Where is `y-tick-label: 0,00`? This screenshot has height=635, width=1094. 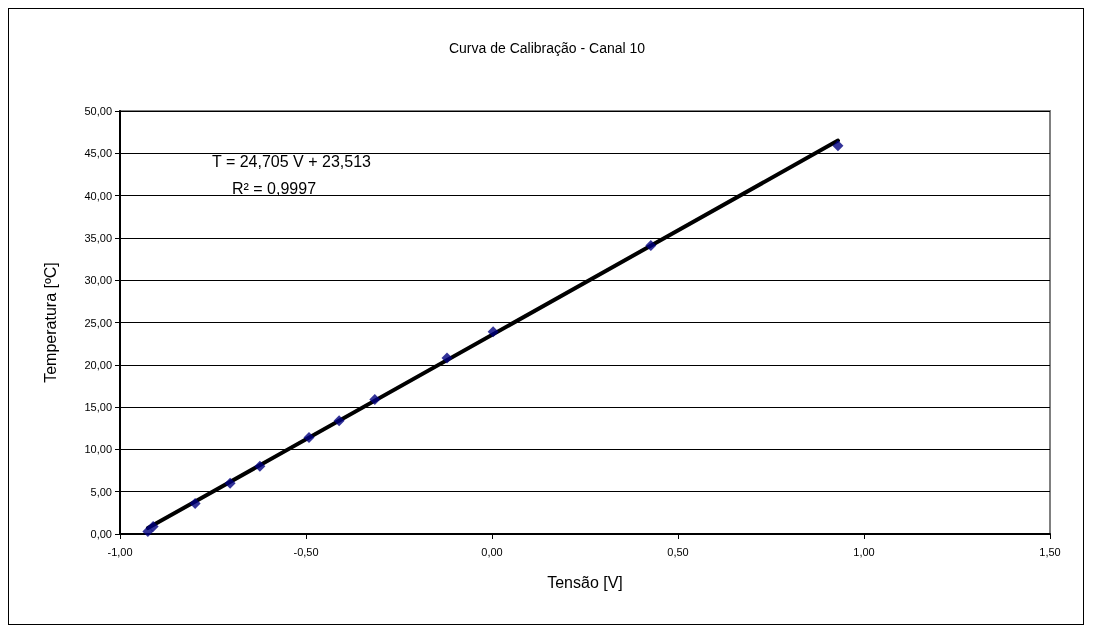 y-tick-label: 0,00 is located at coordinates (101, 534).